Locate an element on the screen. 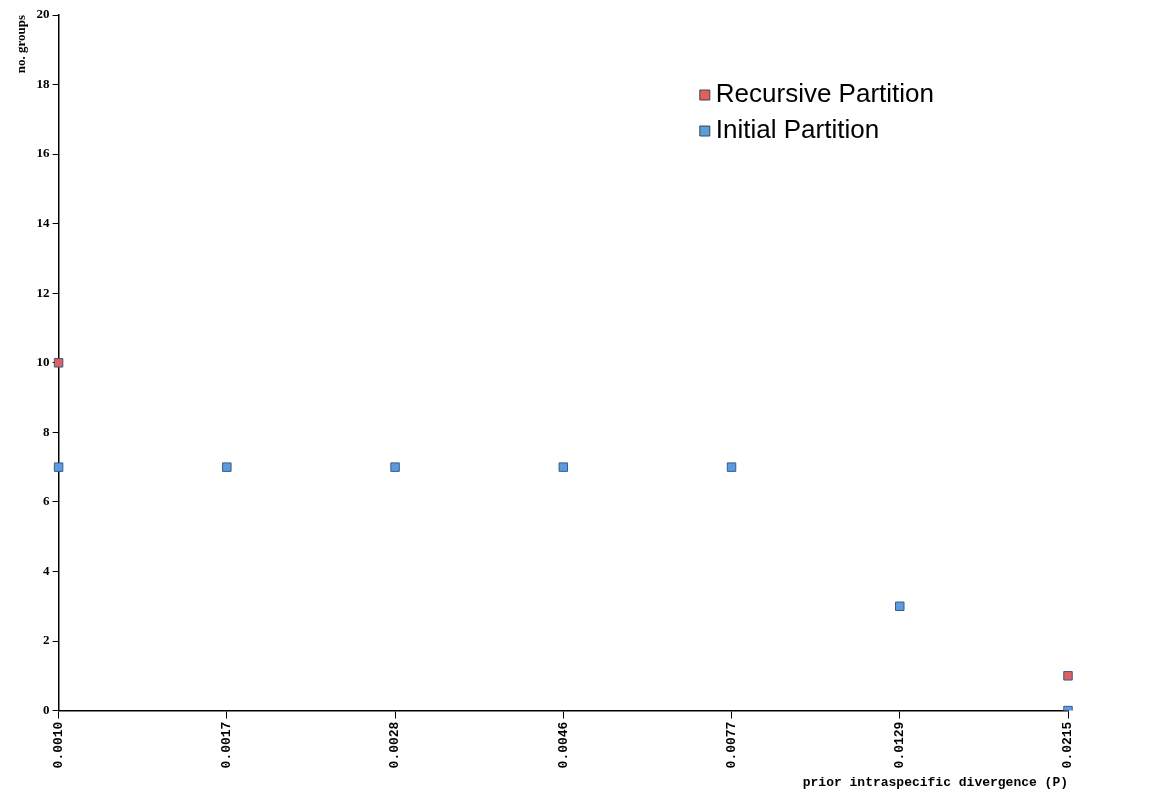  x-tick-label: 0.0010 is located at coordinates (58, 745).